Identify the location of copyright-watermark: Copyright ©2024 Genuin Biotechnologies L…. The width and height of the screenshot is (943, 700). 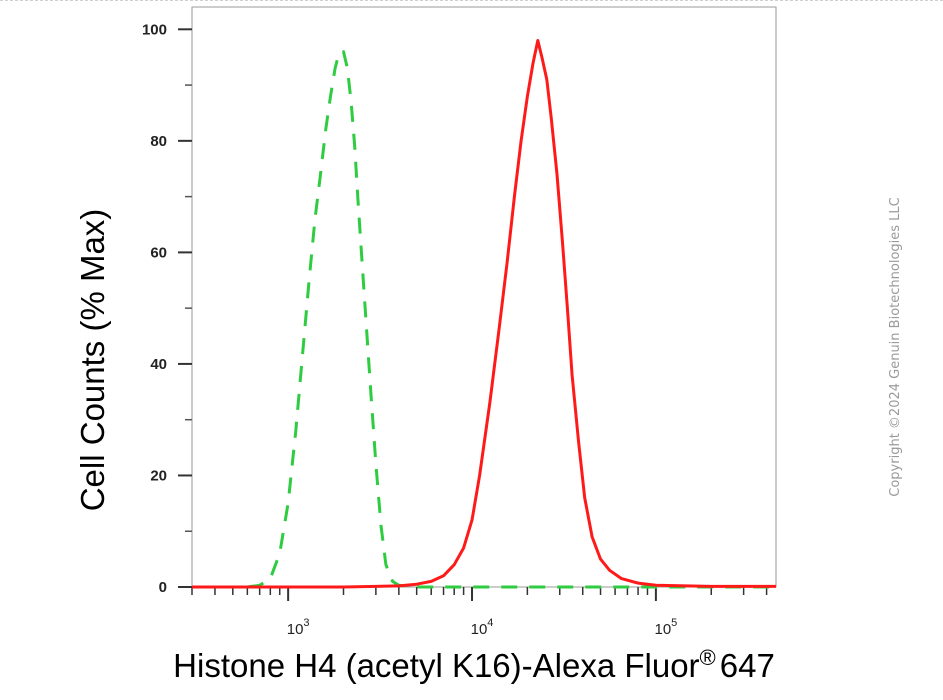
(895, 346).